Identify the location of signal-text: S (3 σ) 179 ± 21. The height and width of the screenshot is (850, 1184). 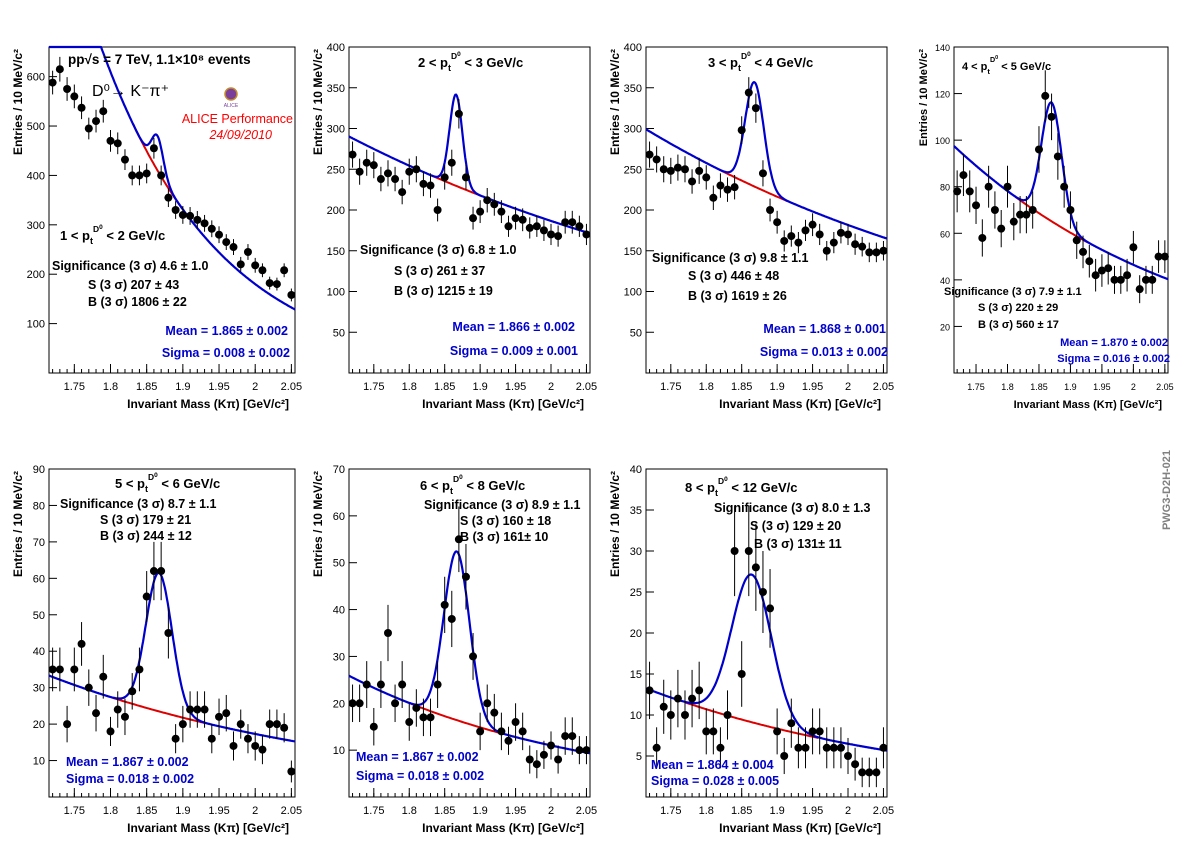
(145, 520).